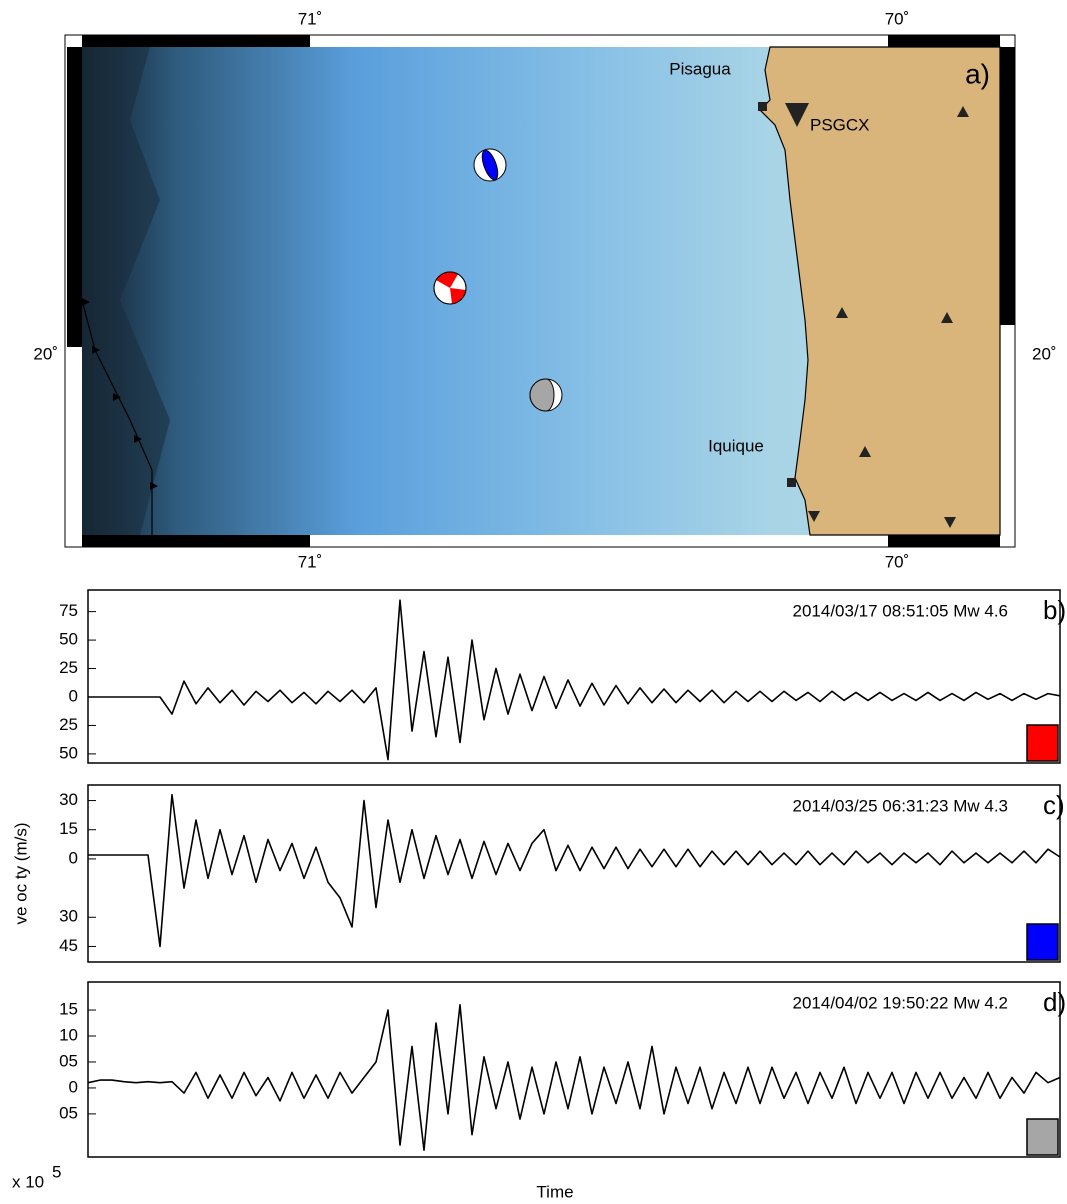  Describe the element at coordinates (977, 73) in the screenshot. I see `panel-label: a)` at that location.